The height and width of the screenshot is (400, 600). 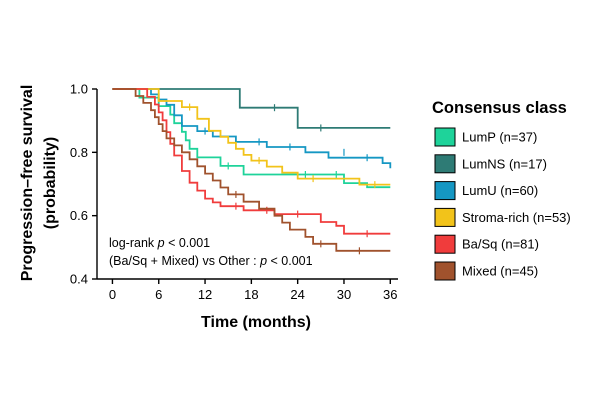 I want to click on y-axis-title-line2: (probability), so click(x=50, y=183).